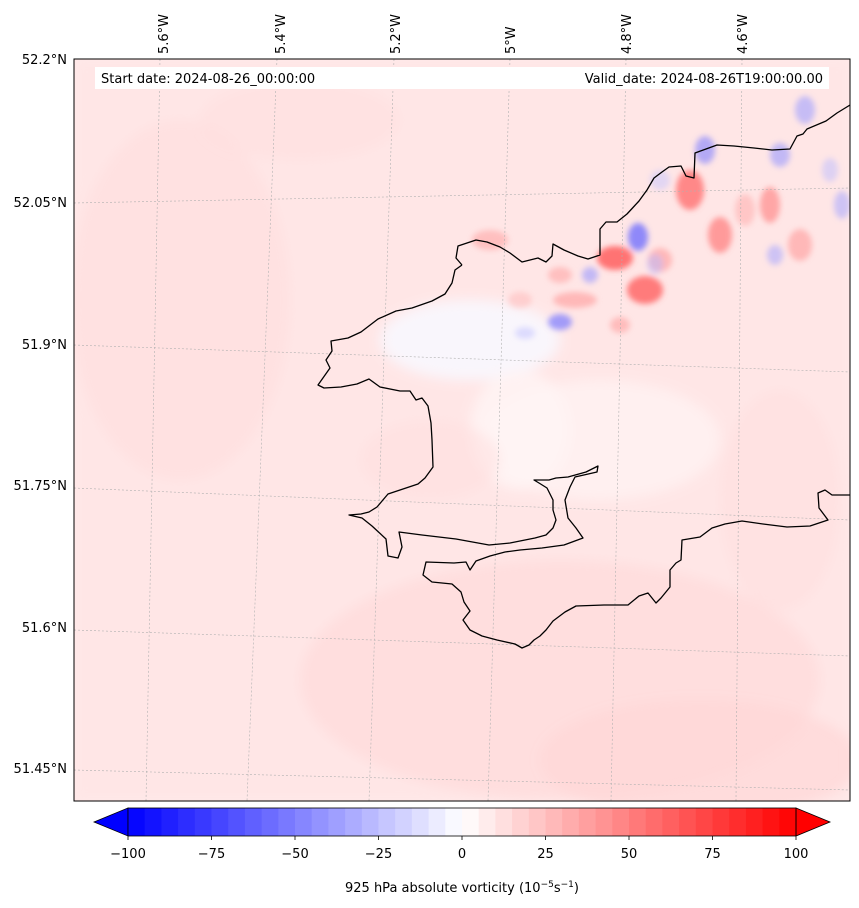 This screenshot has height=908, width=859. I want to click on lon-label-5.4w: 5.4°W, so click(281, 34).